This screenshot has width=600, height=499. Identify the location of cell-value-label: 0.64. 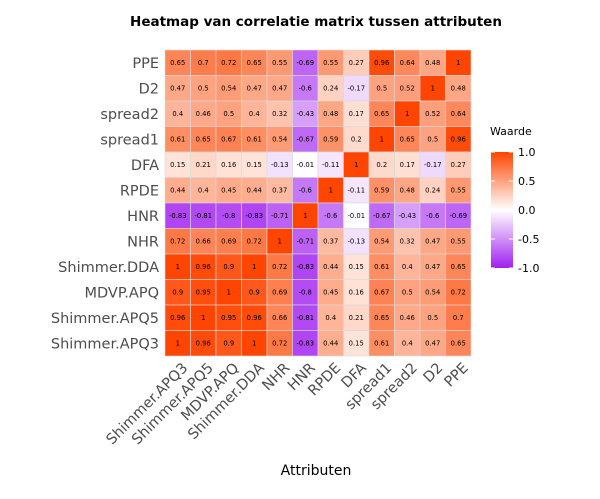
(407, 63).